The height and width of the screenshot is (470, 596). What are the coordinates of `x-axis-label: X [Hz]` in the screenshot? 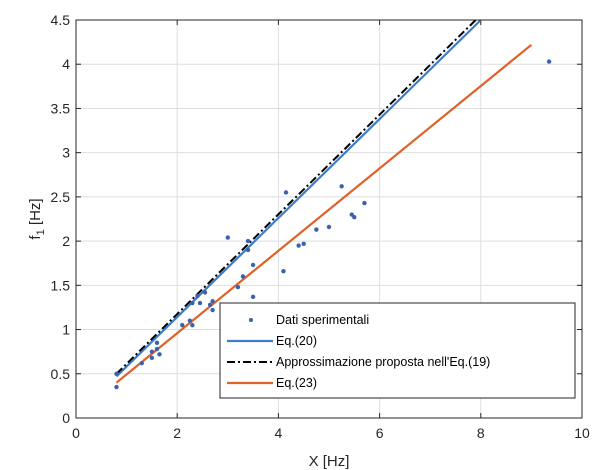 It's located at (329, 461).